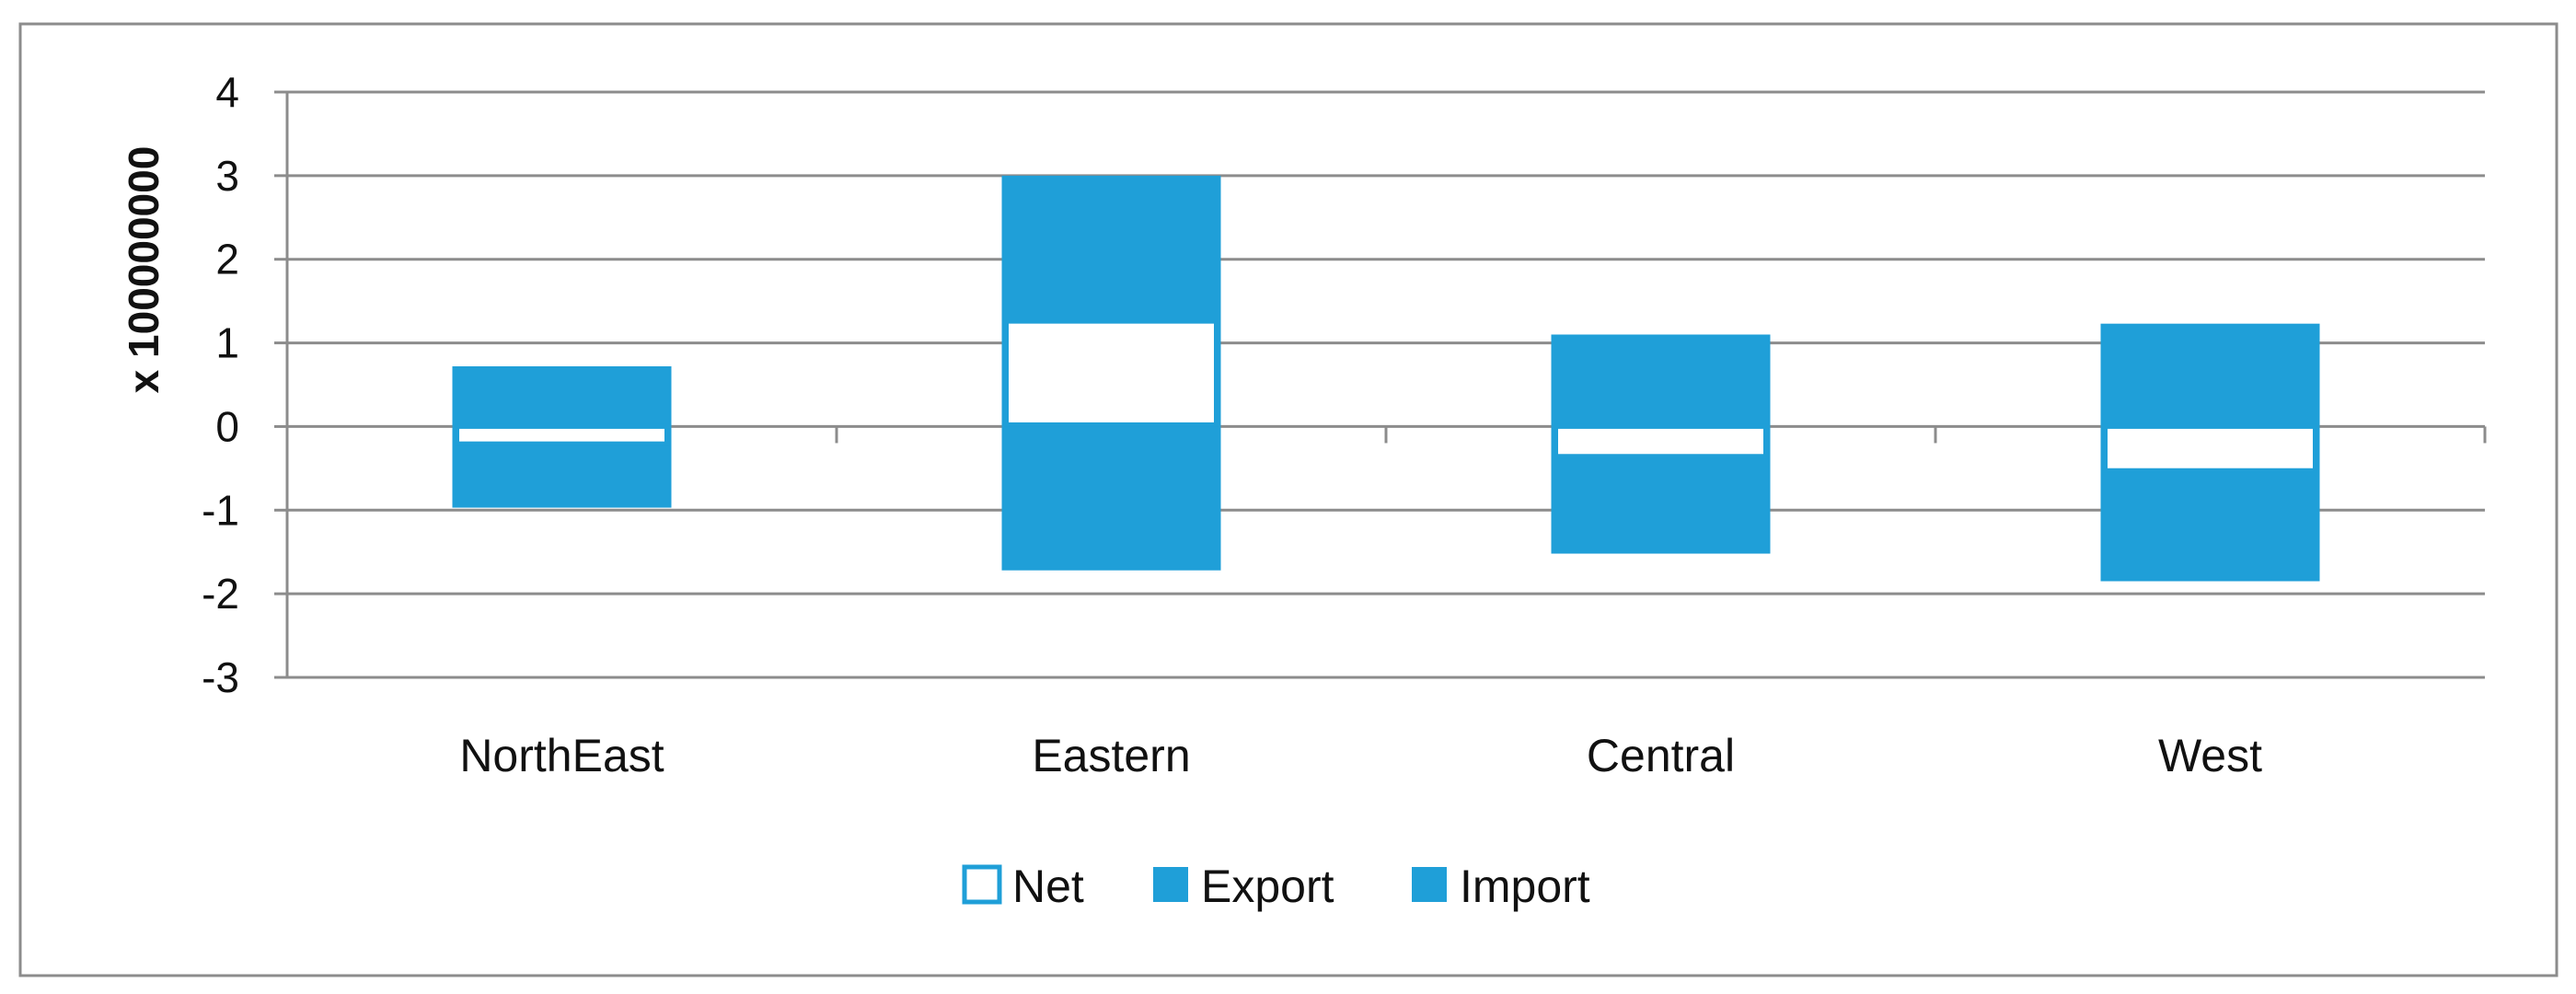 The image size is (2576, 994). Describe the element at coordinates (1170, 884) in the screenshot. I see `legend-swatch-export` at that location.